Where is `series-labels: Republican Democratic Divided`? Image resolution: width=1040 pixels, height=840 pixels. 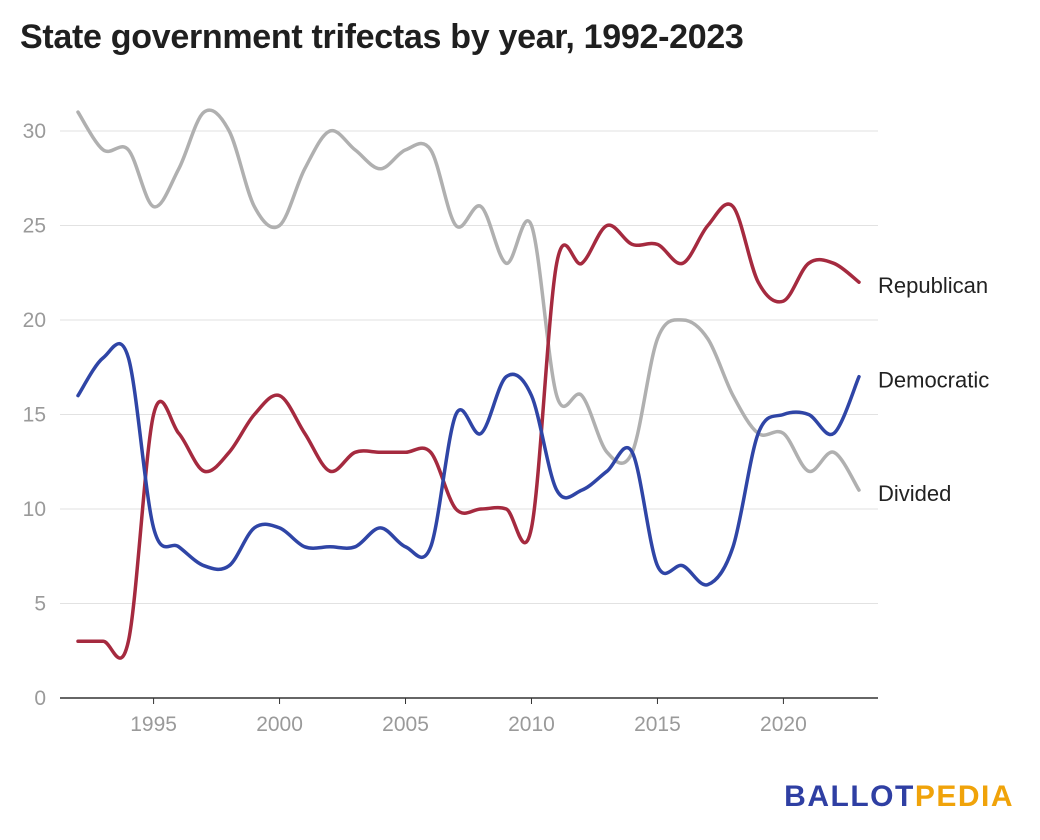 series-labels: Republican Democratic Divided is located at coordinates (933, 389).